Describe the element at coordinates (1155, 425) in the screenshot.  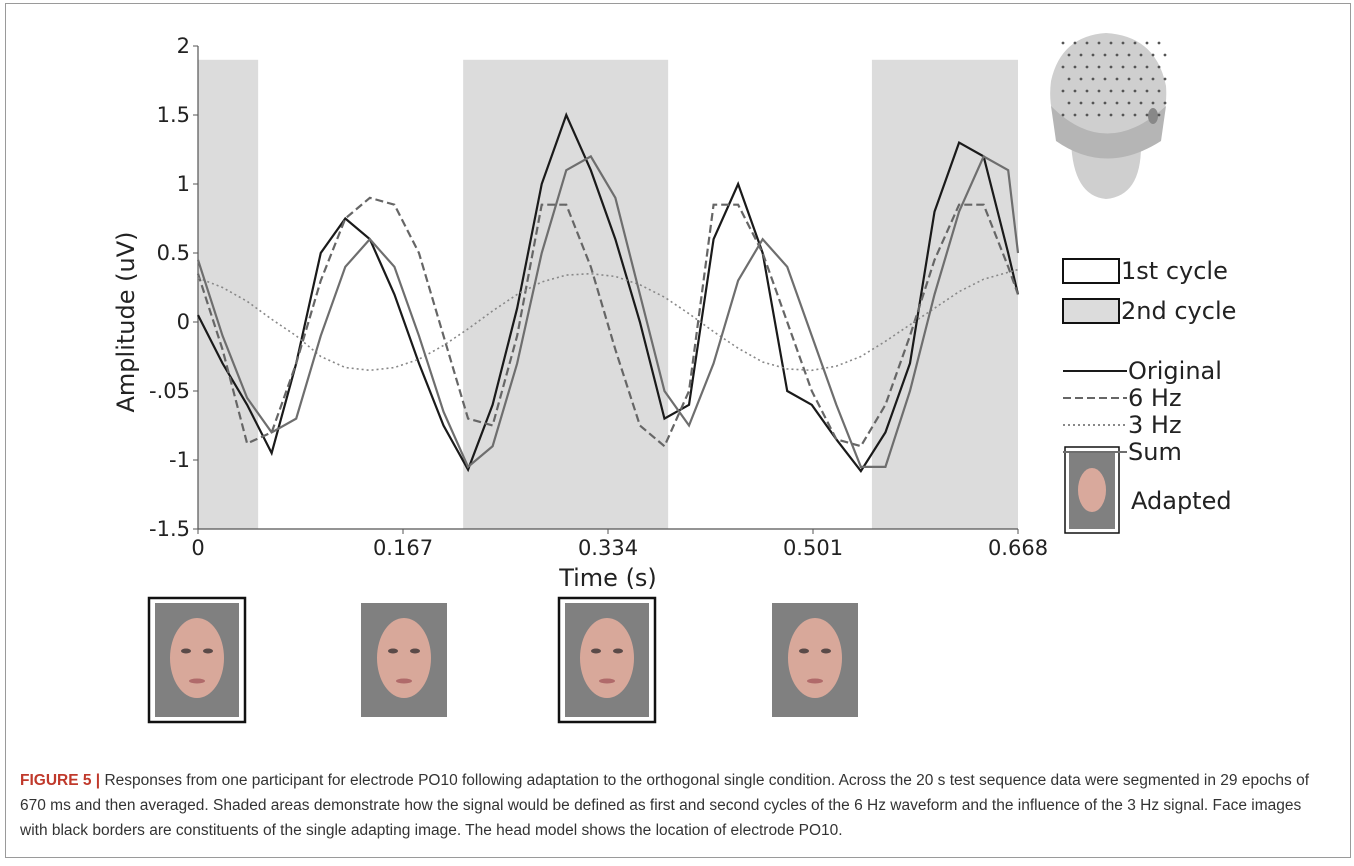
I see `legend-label: 3 Hz` at that location.